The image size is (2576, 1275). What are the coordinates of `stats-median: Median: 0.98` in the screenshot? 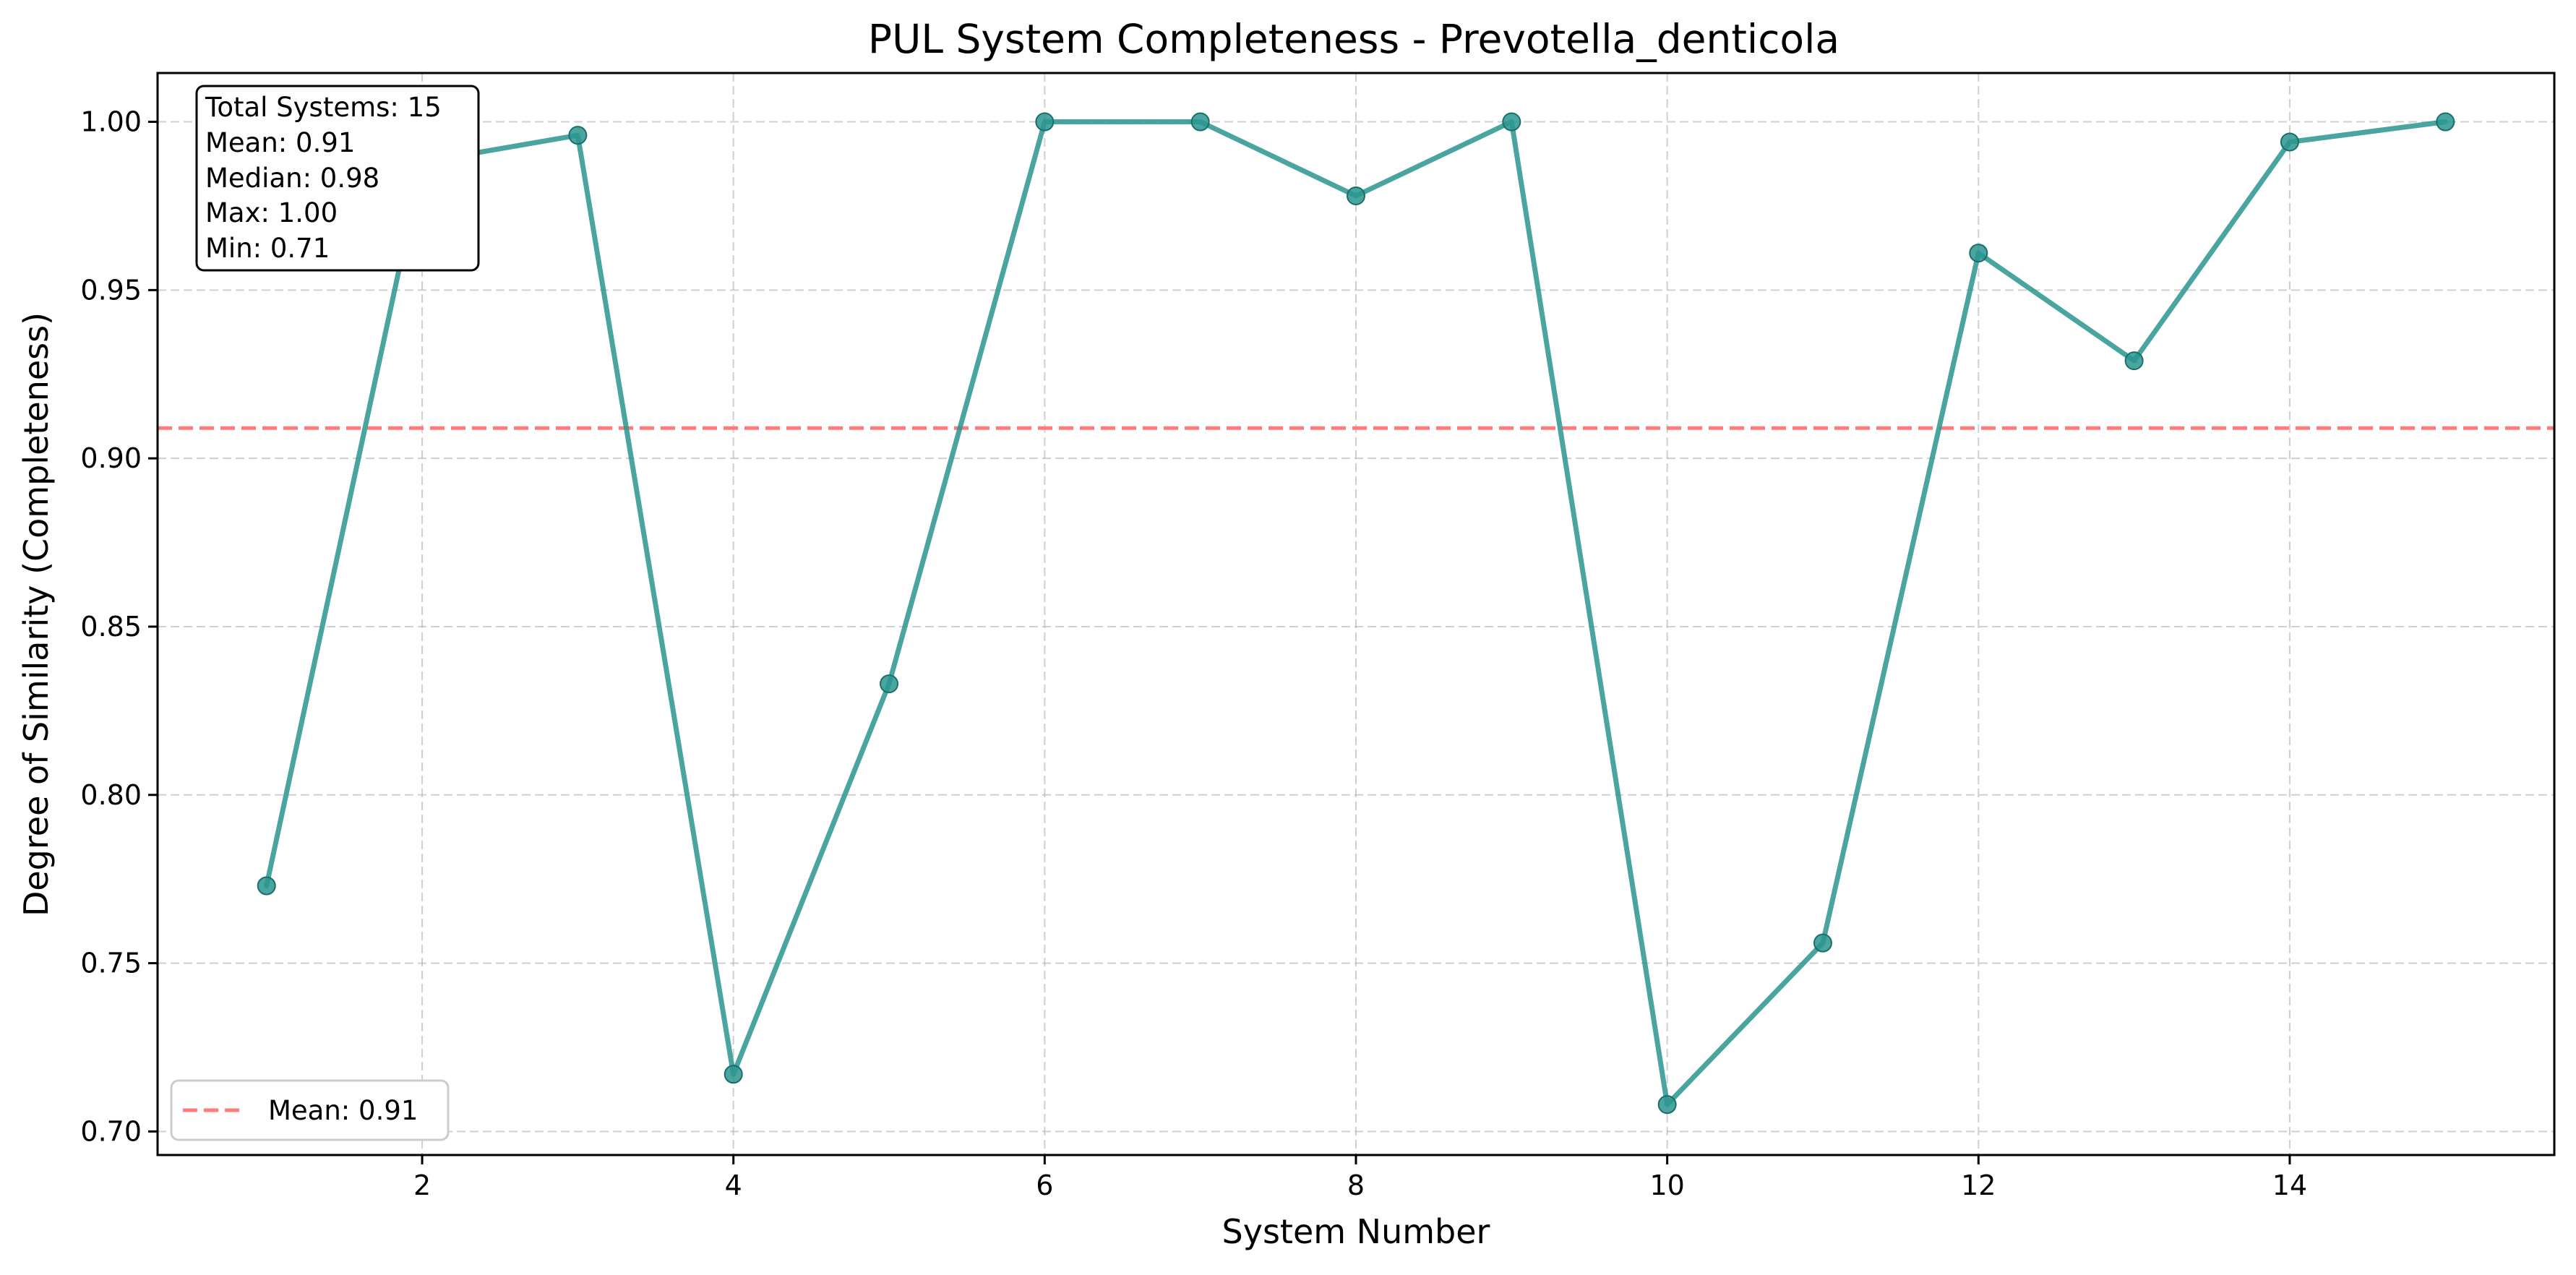 It's located at (292, 178).